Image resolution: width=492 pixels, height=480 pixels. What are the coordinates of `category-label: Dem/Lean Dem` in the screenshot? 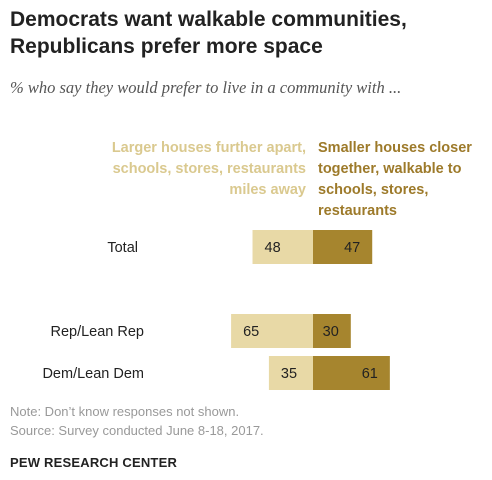 It's located at (93, 374).